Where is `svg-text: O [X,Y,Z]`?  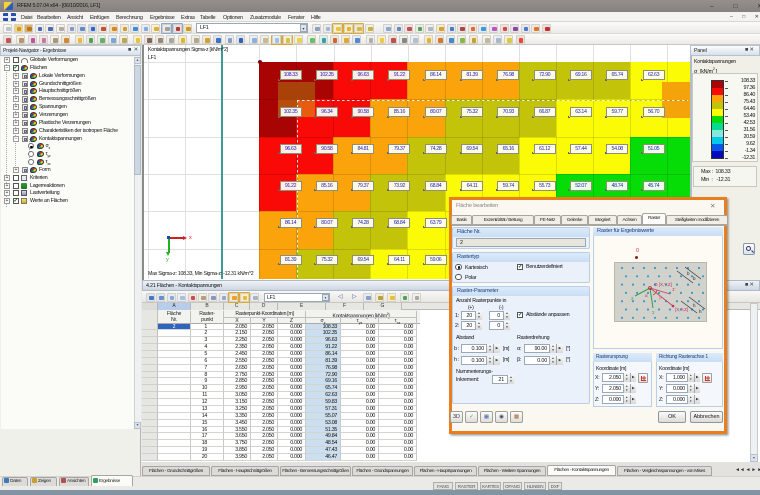 svg-text: O [X,Y,Z] is located at coordinates (663, 284).